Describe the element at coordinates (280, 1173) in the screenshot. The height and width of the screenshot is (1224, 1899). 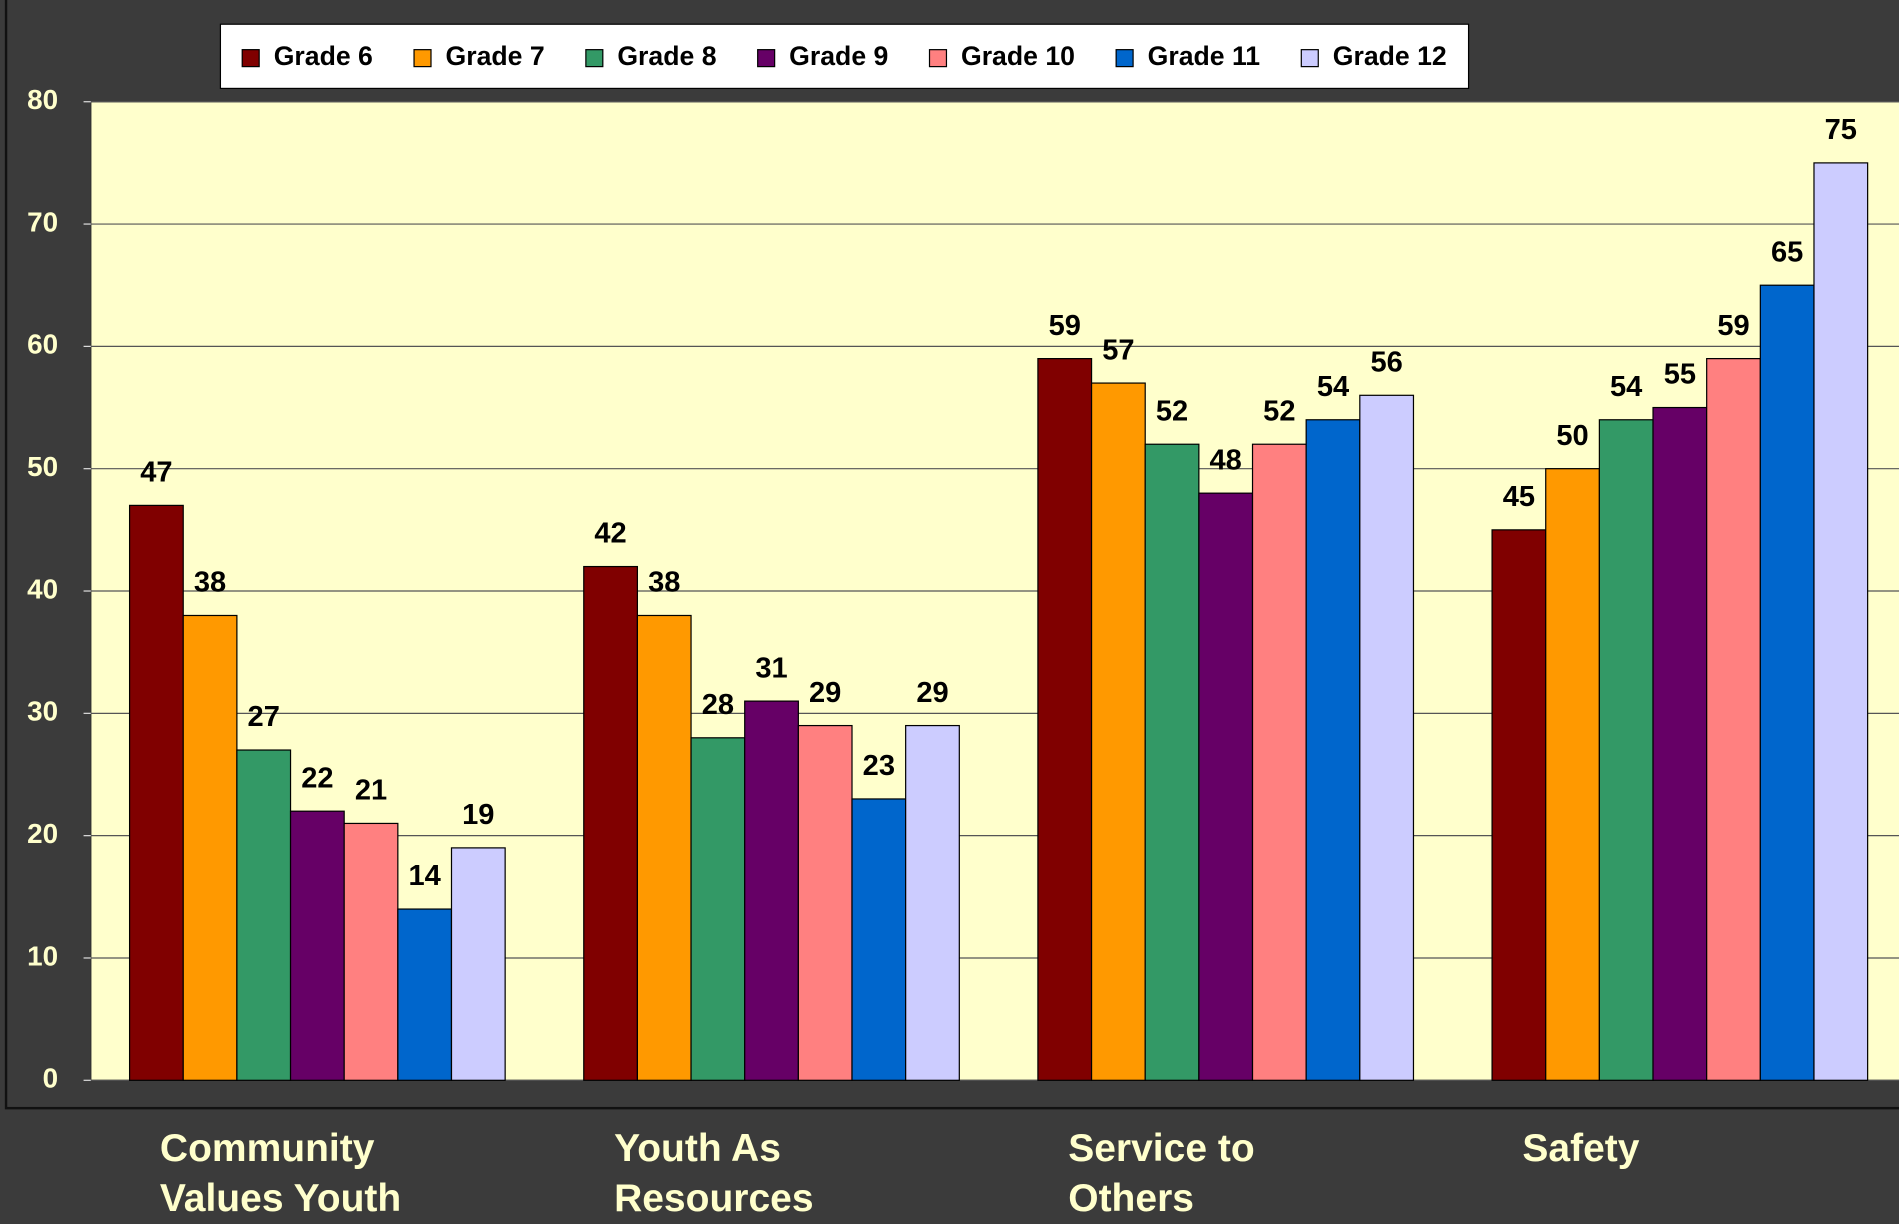
I see `x-tick-label: Community Values Youth` at that location.